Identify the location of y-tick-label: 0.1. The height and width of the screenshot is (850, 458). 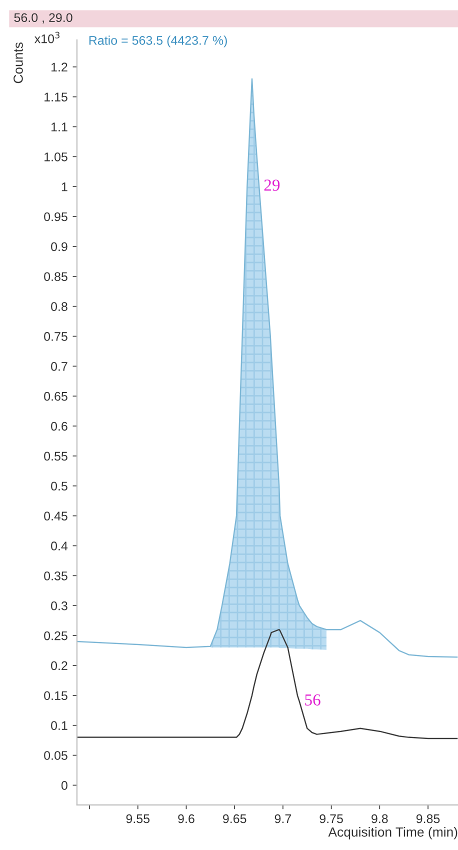
(59, 725).